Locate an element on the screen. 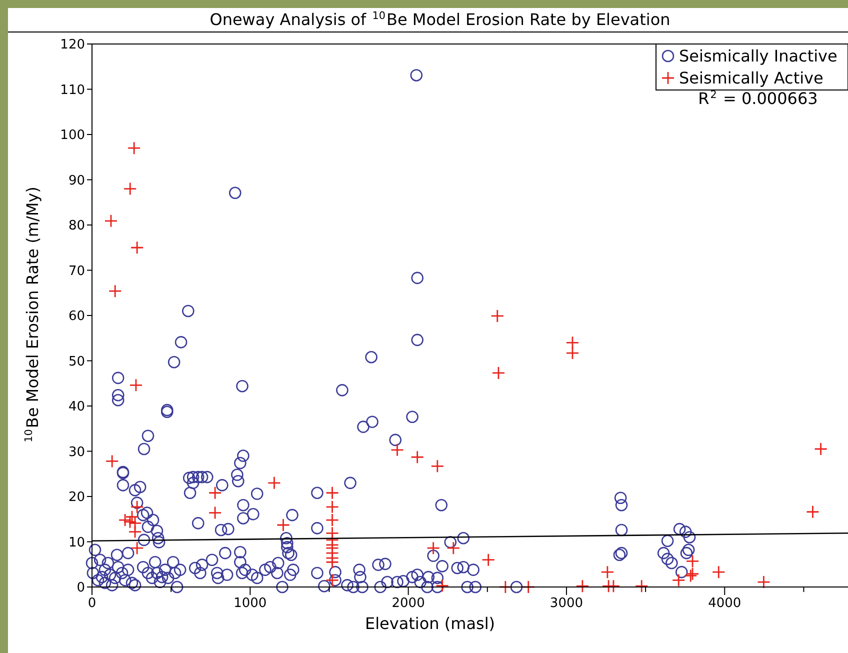  x-tick-label: 0 is located at coordinates (92, 603).